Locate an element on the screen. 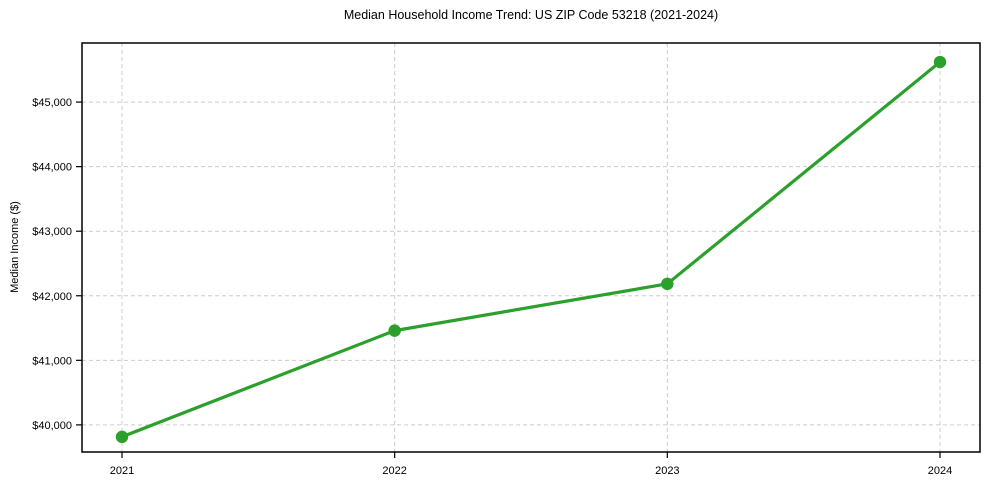 The height and width of the screenshot is (490, 989). y-tick-label: $45,000 is located at coordinates (52, 103).